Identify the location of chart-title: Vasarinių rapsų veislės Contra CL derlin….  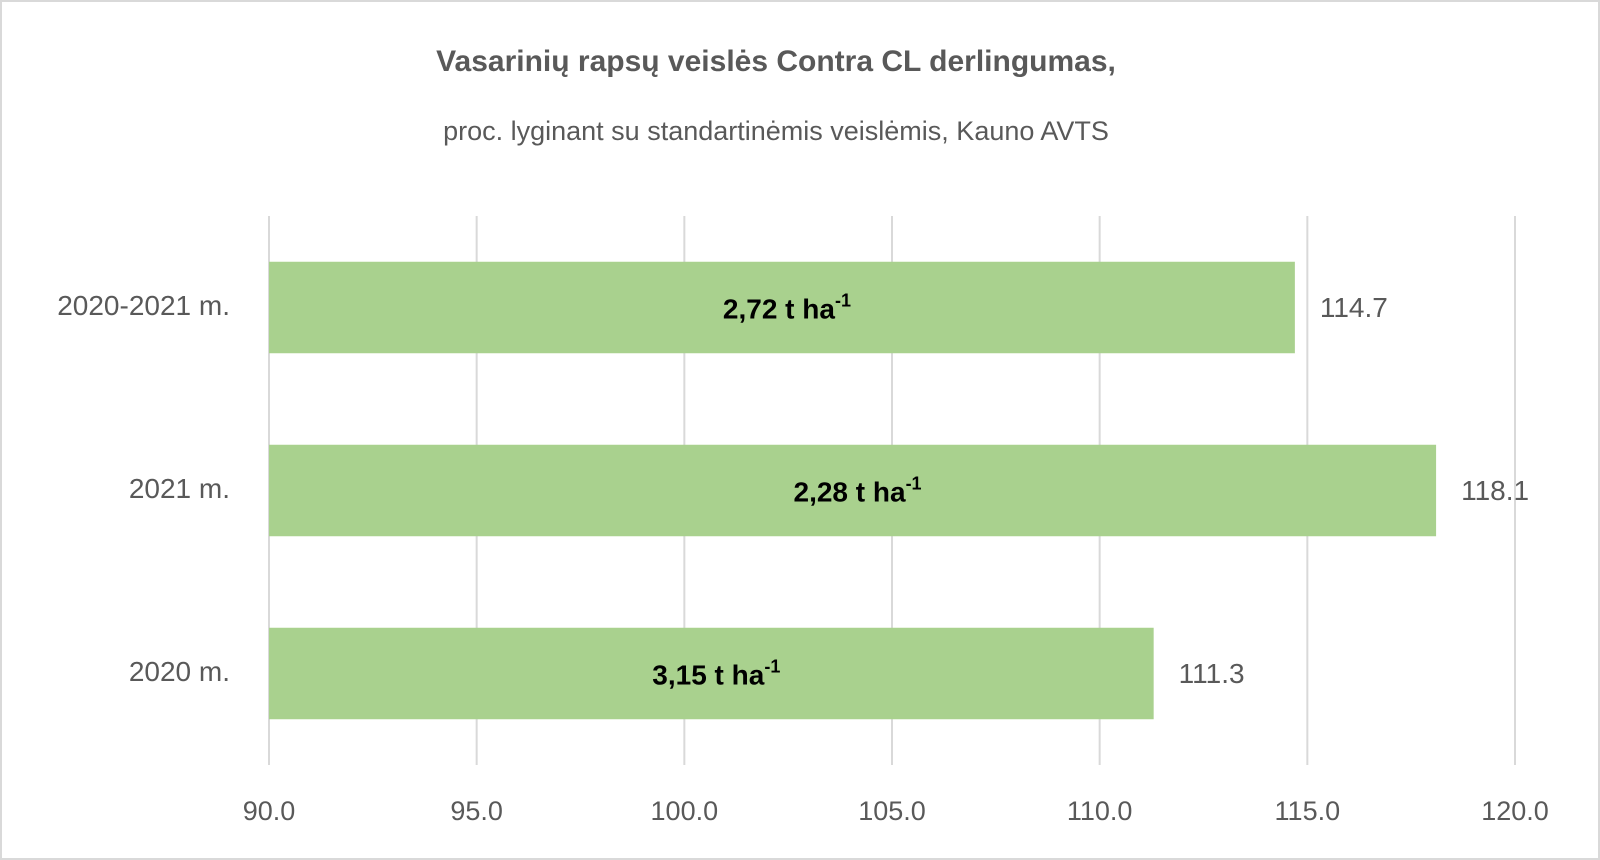
(776, 61).